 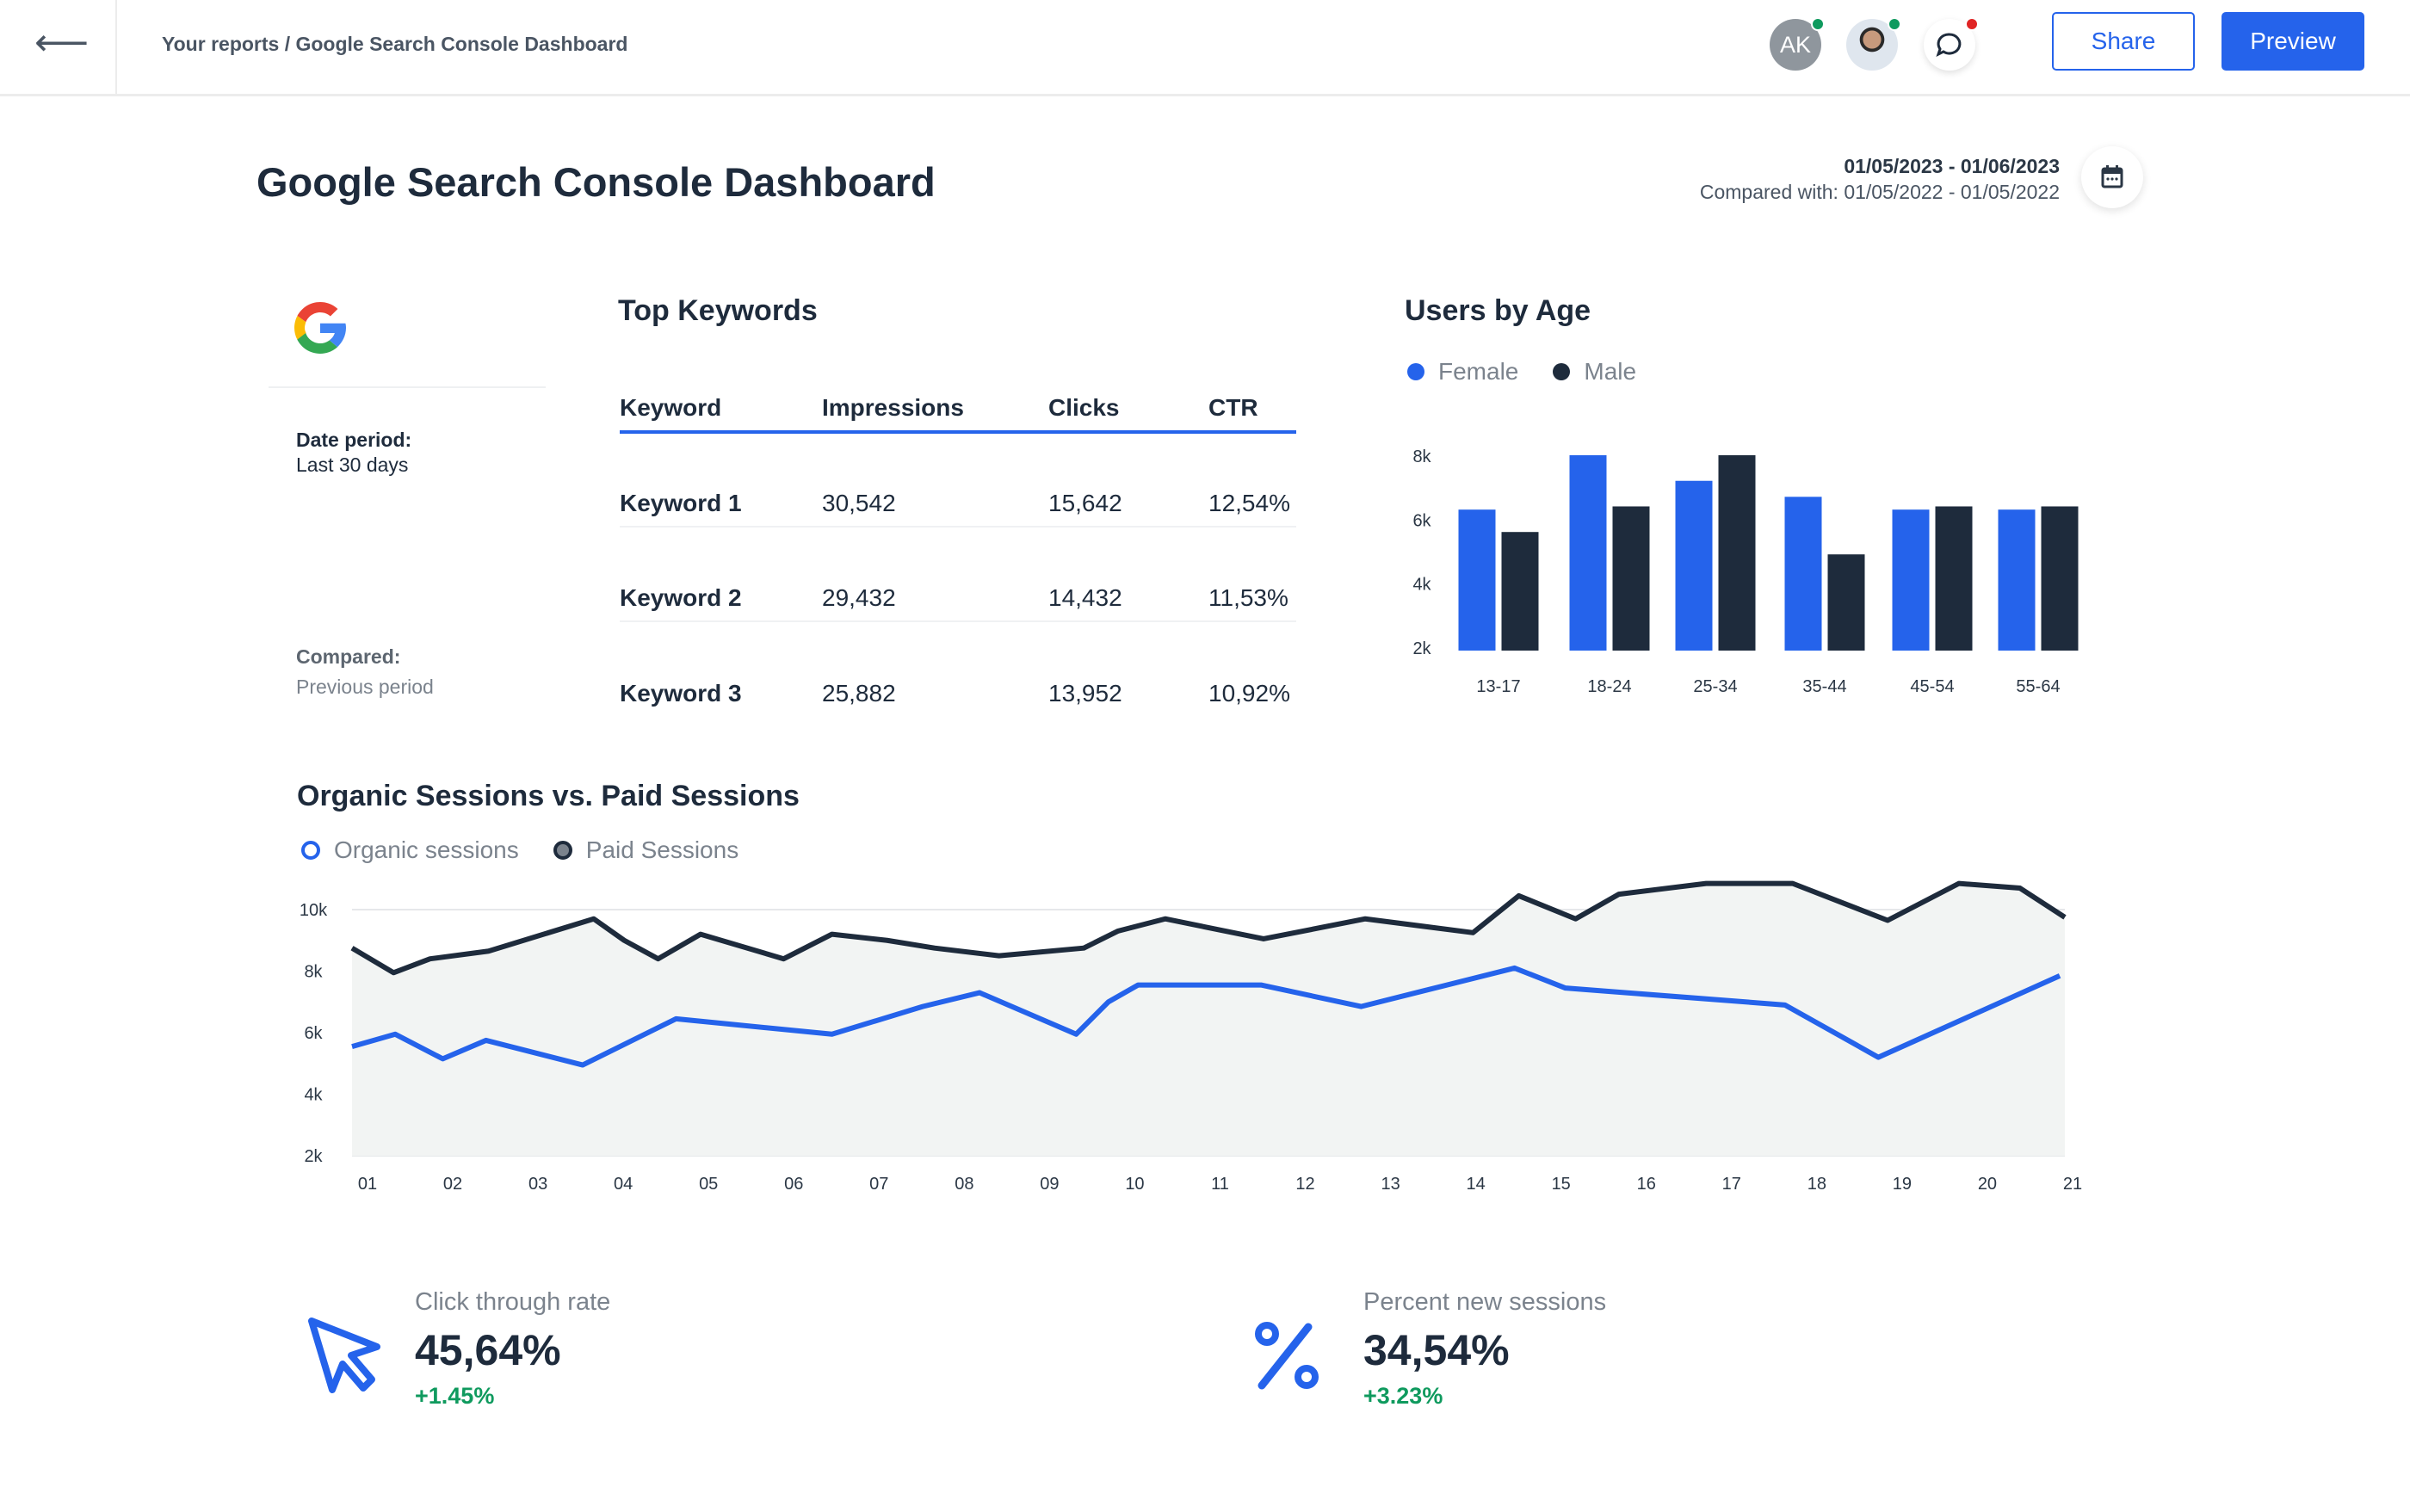 I want to click on column-header: Keyword, so click(x=721, y=410).